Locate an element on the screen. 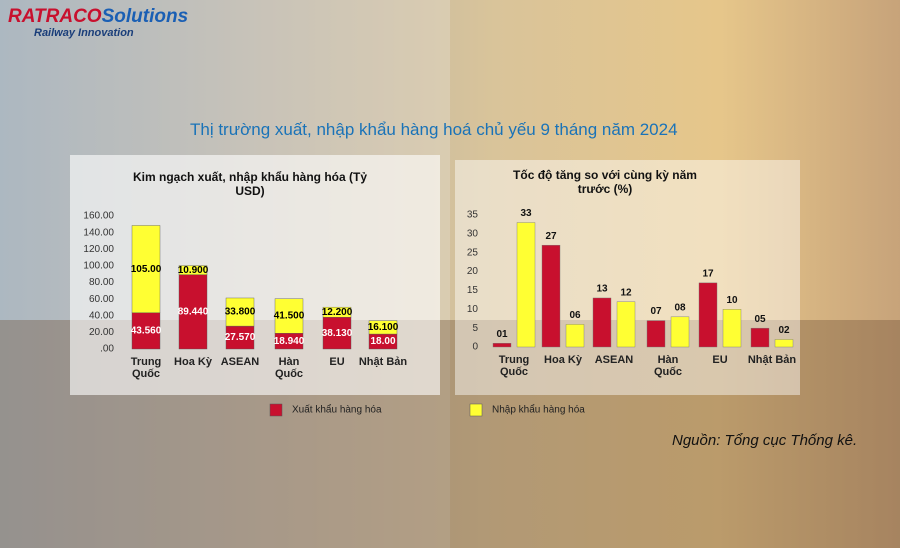 The image size is (900, 548). y-tick-label: 30 is located at coordinates (473, 233).